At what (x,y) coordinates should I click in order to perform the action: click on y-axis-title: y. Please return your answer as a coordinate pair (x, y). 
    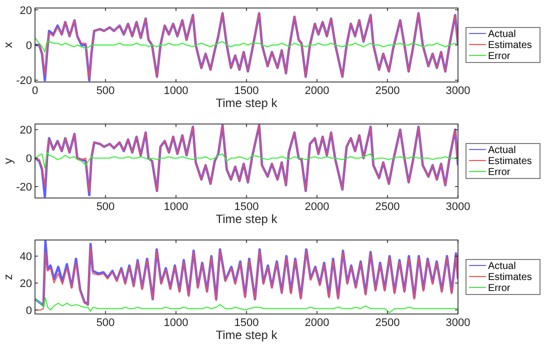
    Looking at the image, I should click on (8, 161).